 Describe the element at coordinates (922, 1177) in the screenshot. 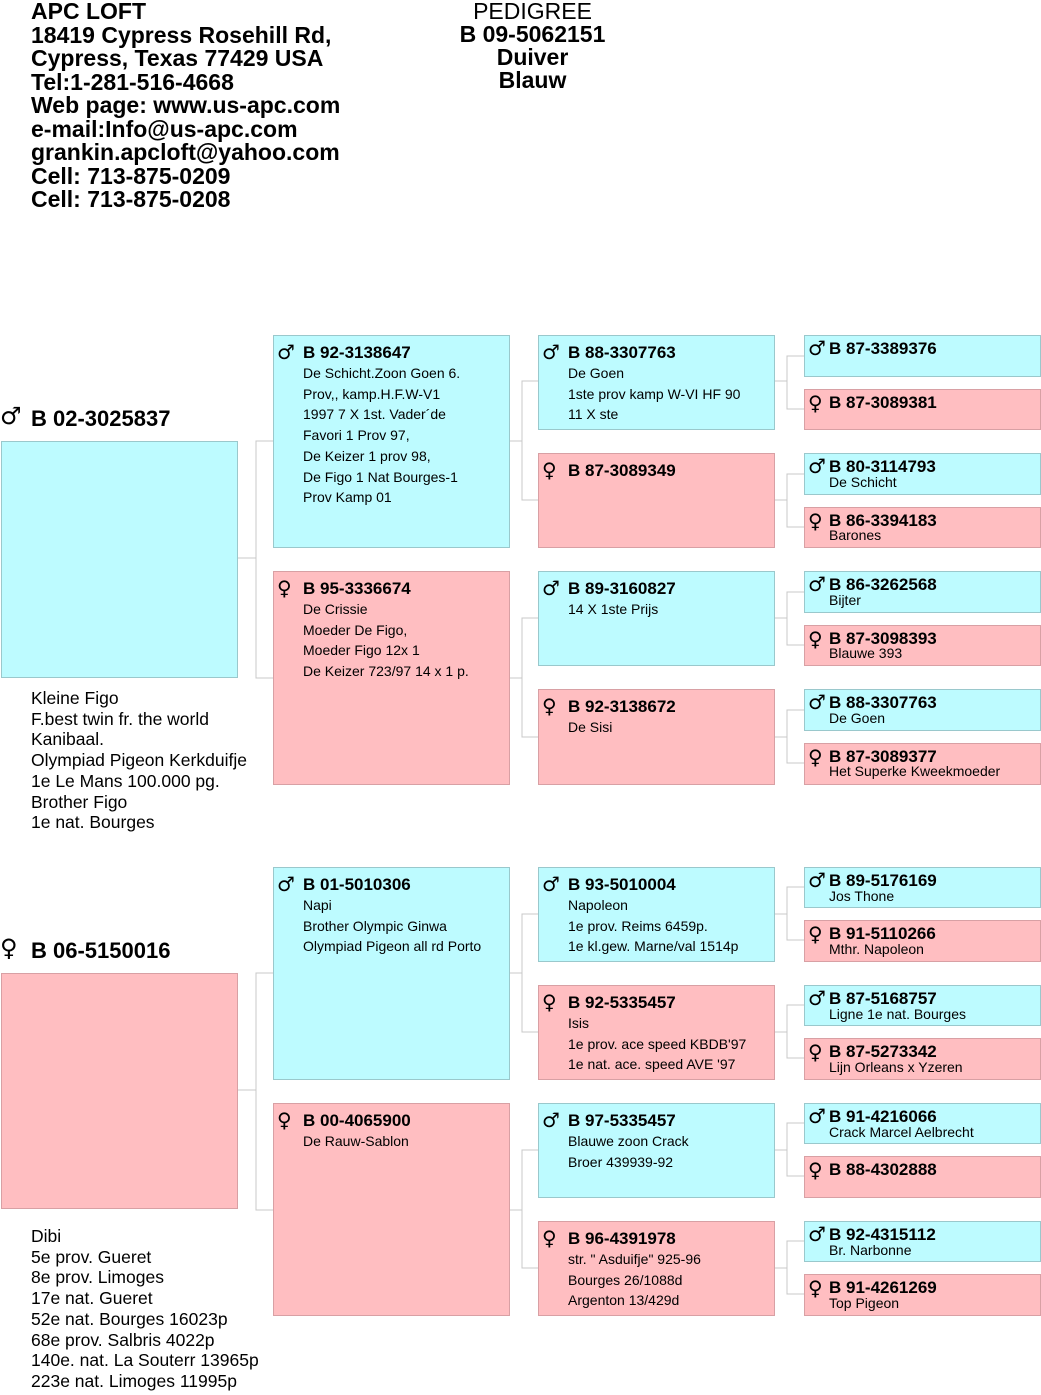

I see `gen4-box-14: ♀ B 88-4302888` at that location.